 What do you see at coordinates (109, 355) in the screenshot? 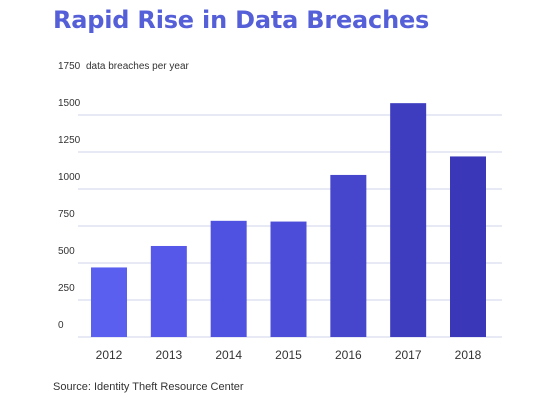
I see `x-tick-label-2012: 2012` at bounding box center [109, 355].